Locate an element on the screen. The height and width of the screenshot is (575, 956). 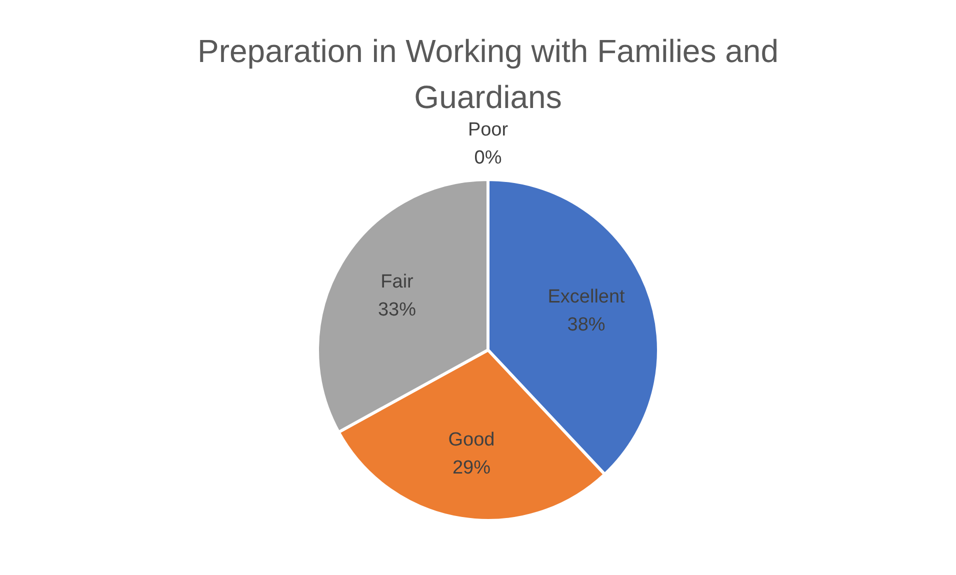
category-label: Poor is located at coordinates (488, 130).